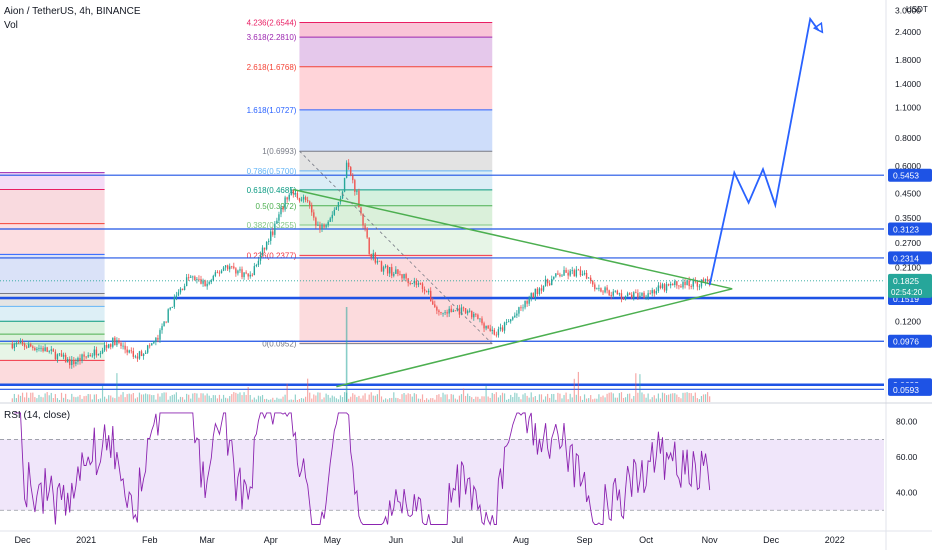 This screenshot has width=932, height=550. What do you see at coordinates (908, 321) in the screenshot?
I see `price-tick-label: 0.1200` at bounding box center [908, 321].